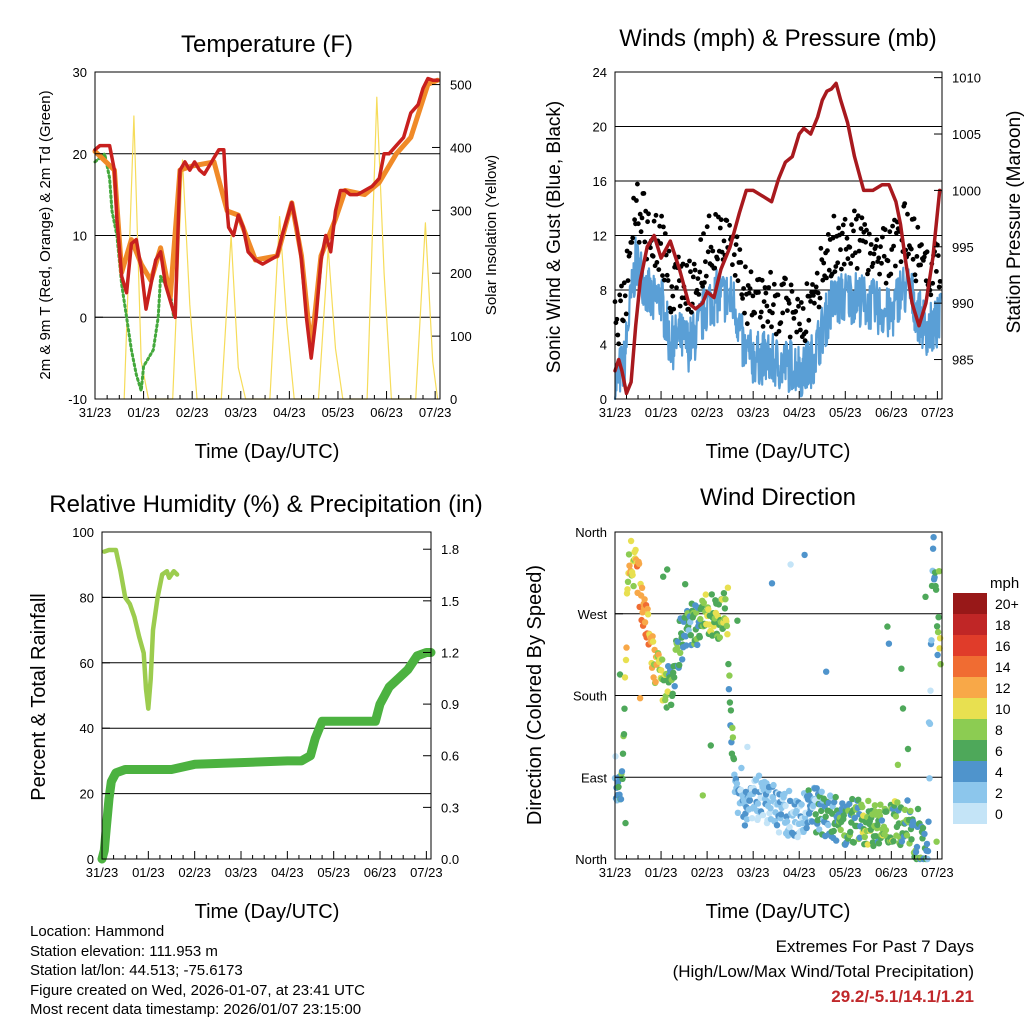  Describe the element at coordinates (83, 532) in the screenshot. I see `y-tick-label: 100` at that location.